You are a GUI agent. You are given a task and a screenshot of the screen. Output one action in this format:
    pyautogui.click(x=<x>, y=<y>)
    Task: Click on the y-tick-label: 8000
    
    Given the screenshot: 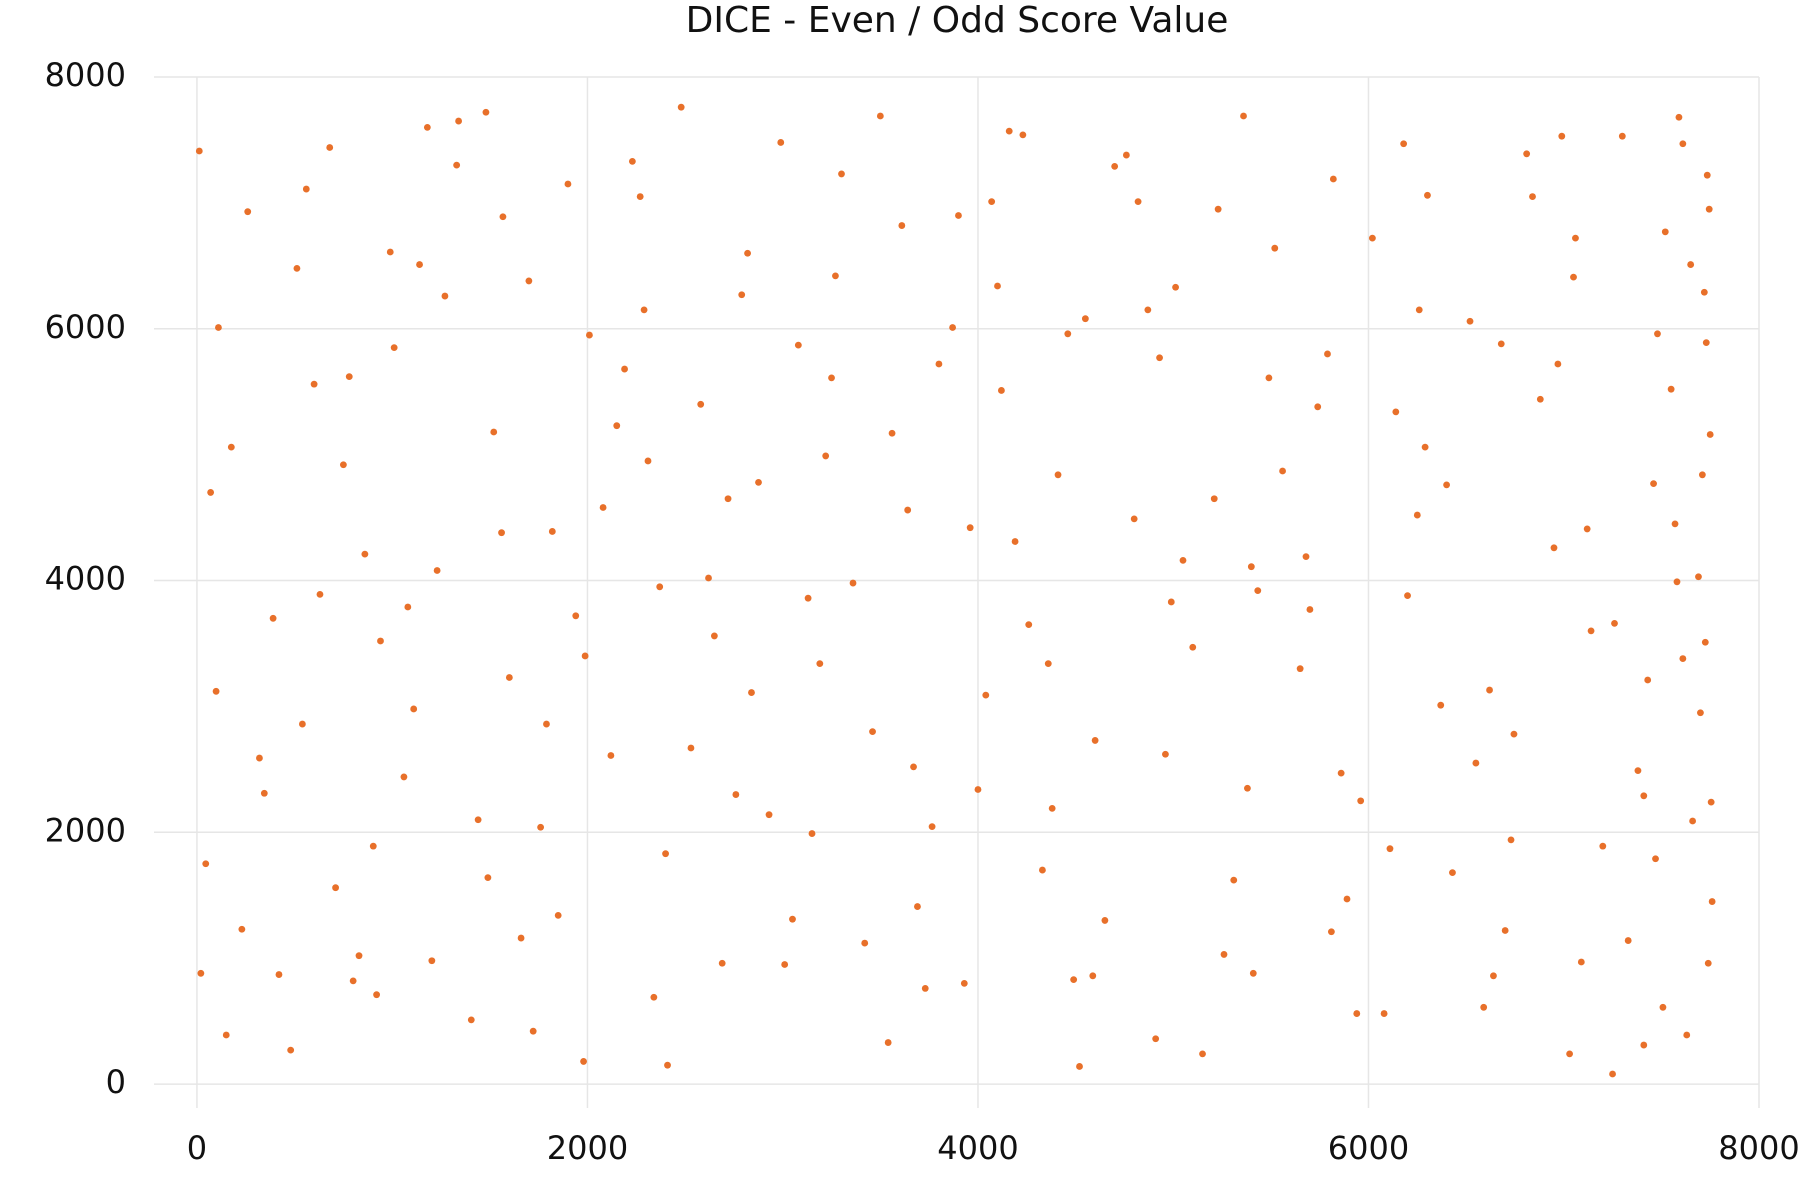 What is the action you would take?
    pyautogui.click(x=85, y=75)
    